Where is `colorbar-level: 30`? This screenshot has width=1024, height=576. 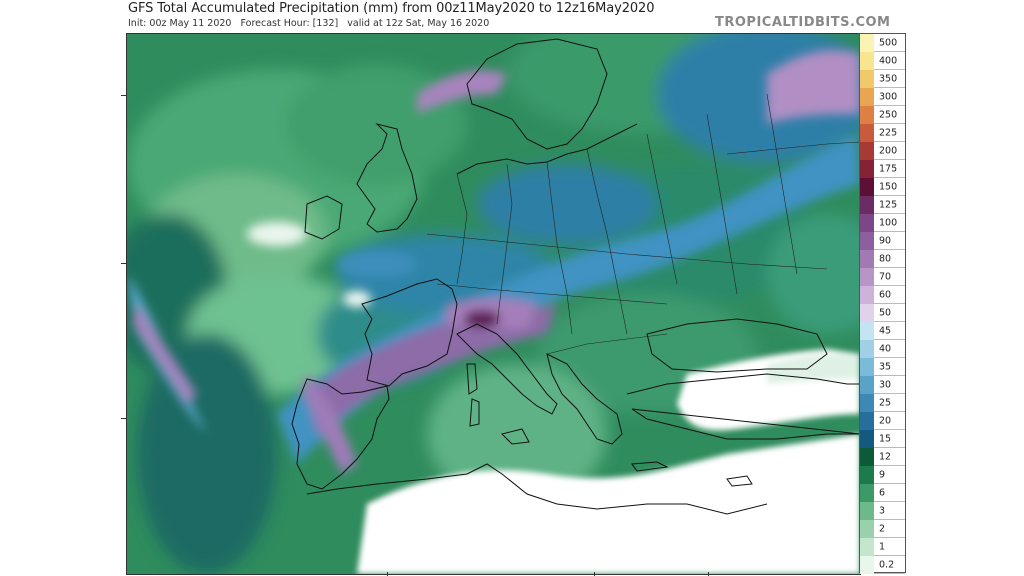 colorbar-level: 30 is located at coordinates (882, 385).